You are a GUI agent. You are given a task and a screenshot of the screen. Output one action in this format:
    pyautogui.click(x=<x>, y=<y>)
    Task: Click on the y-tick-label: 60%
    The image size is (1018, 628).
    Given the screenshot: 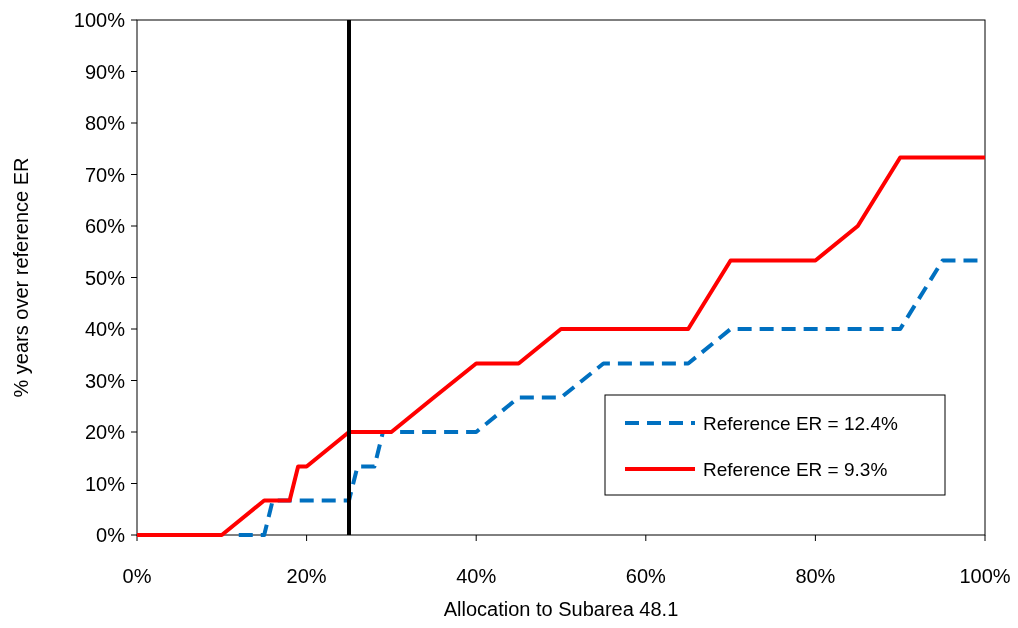 What is the action you would take?
    pyautogui.click(x=105, y=226)
    